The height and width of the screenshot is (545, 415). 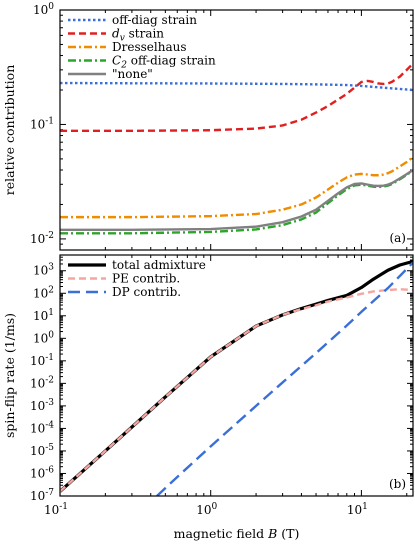 What do you see at coordinates (43, 315) in the screenshot?
I see `y-tick-label: 101` at bounding box center [43, 315].